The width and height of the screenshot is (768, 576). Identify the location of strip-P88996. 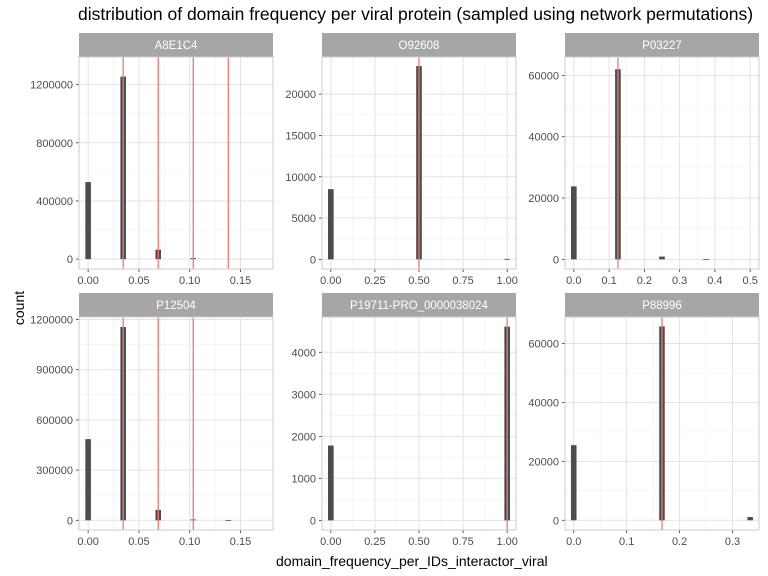
(662, 305).